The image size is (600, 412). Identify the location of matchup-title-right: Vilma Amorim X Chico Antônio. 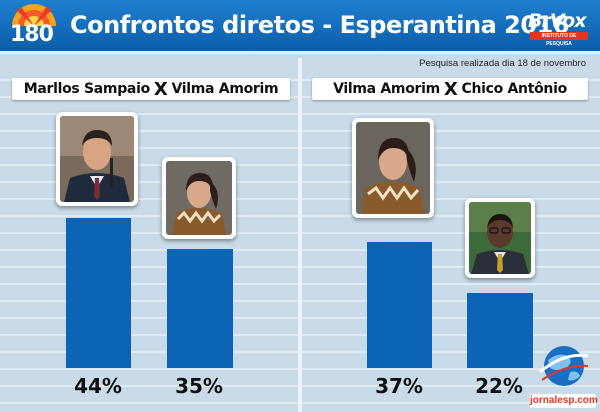
(450, 89).